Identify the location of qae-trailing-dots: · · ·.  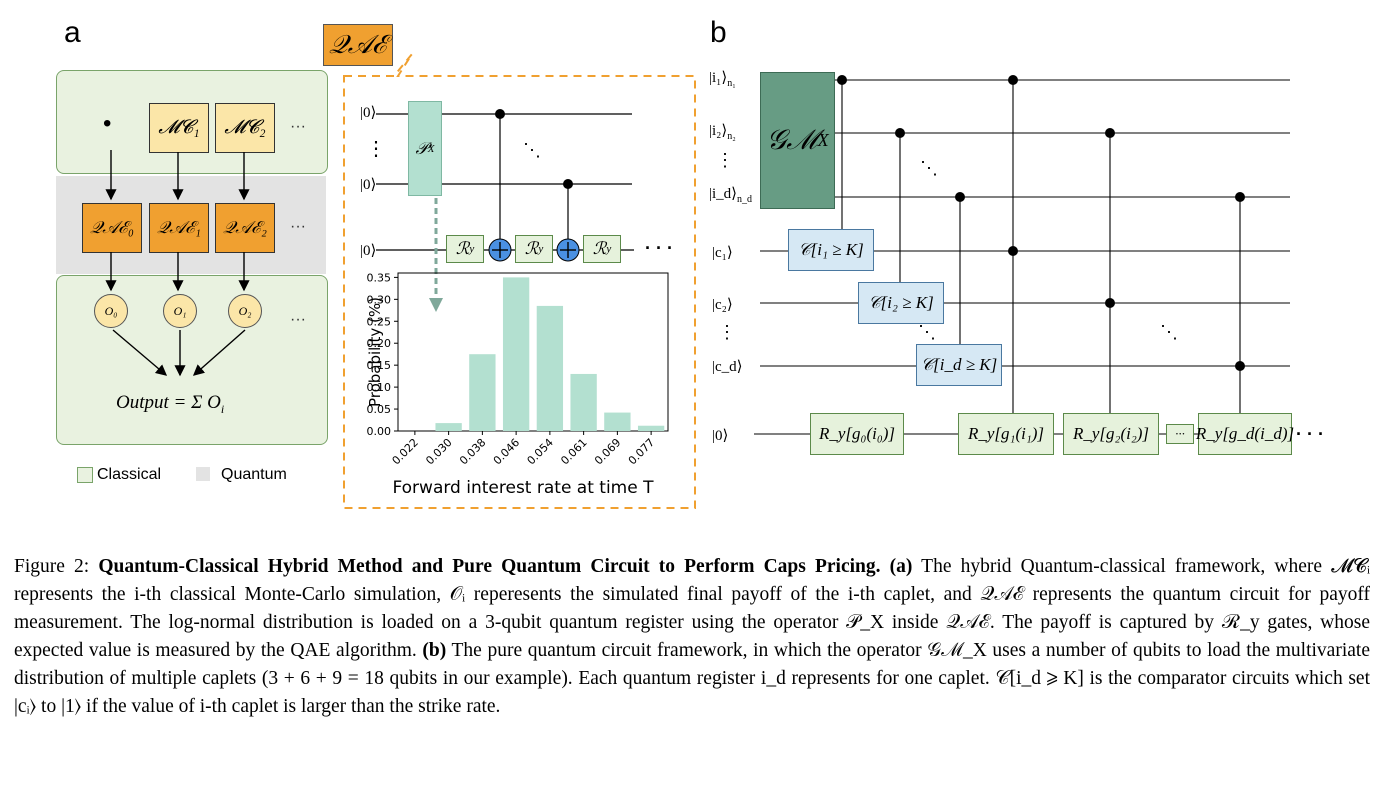
(659, 248).